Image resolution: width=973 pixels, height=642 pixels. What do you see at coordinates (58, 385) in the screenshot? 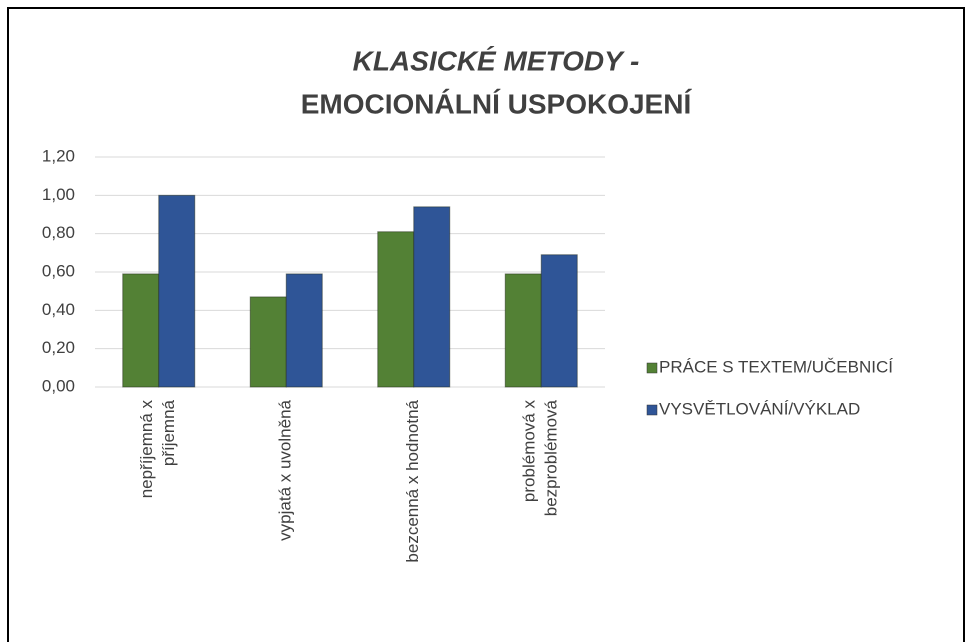
I see `y-tick-label: 0,00` at bounding box center [58, 385].